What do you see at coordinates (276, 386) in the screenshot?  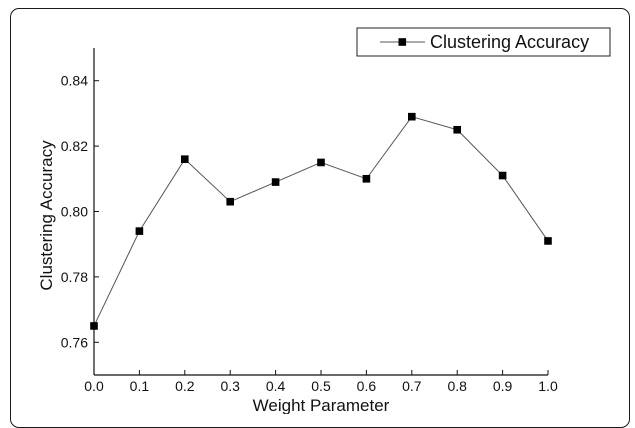 I see `x-tick-label: 0.4` at bounding box center [276, 386].